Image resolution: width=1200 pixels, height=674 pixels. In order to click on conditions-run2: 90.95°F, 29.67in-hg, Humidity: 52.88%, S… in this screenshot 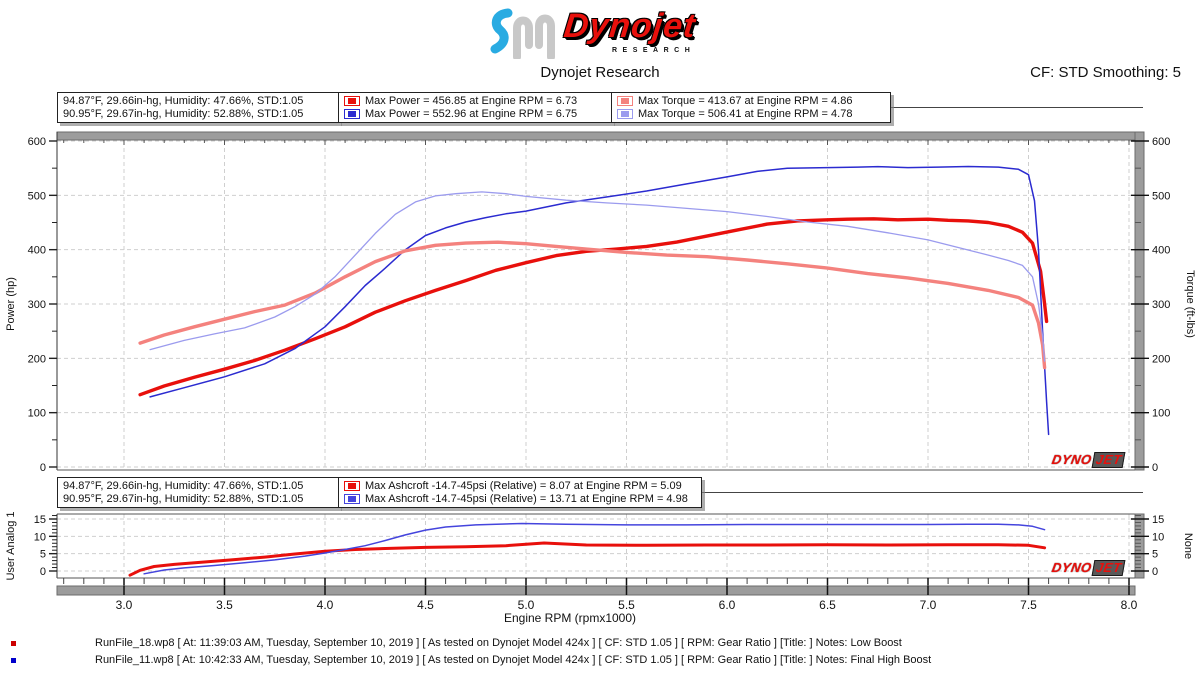, I will do `click(183, 113)`.